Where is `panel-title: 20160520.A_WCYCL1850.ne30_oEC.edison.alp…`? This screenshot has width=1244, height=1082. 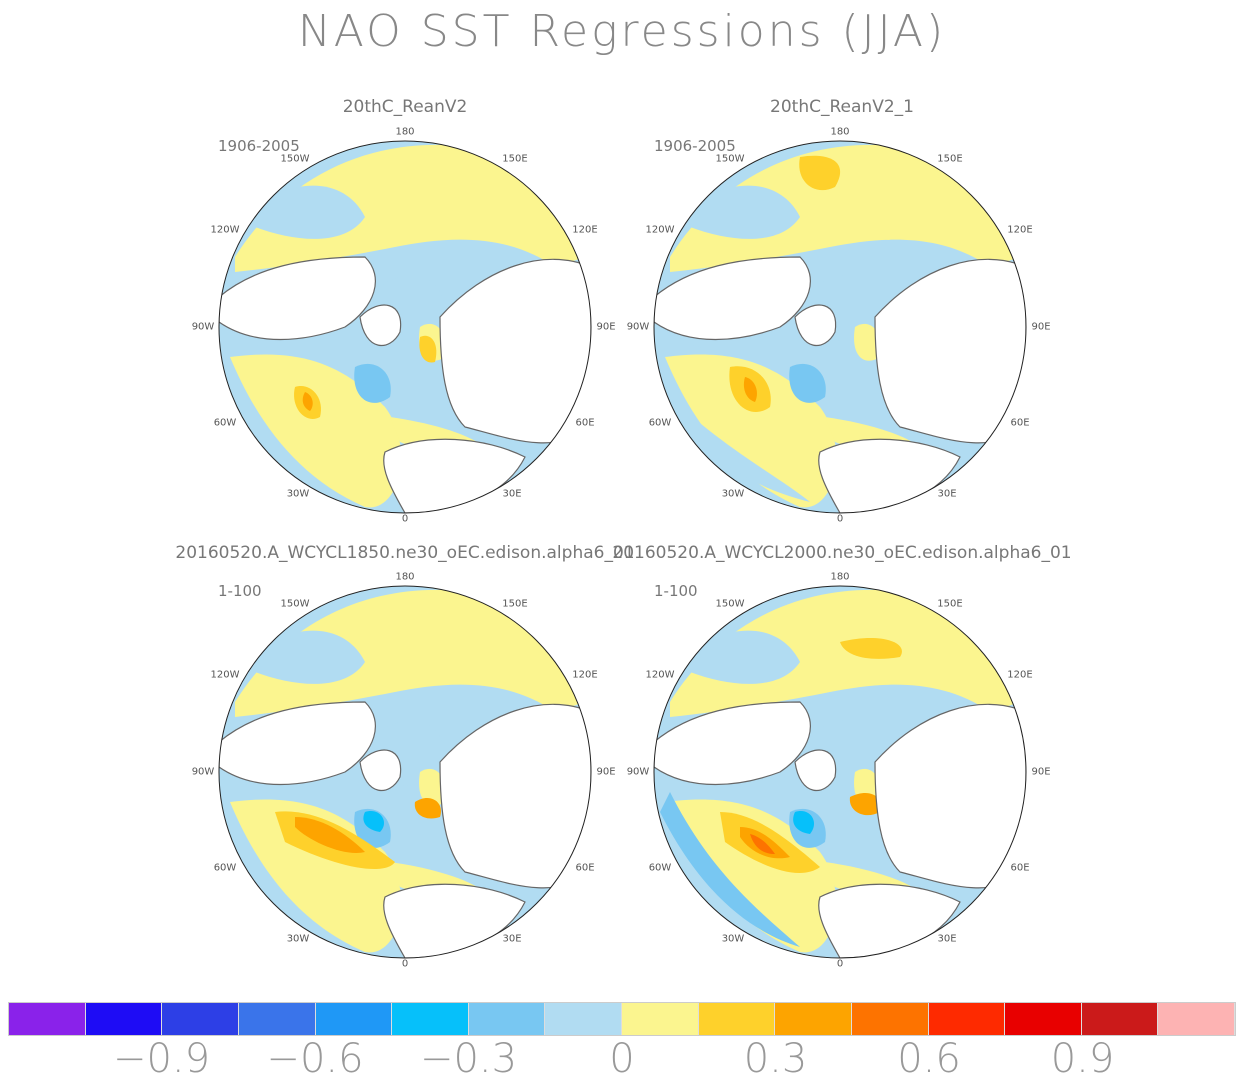 panel-title: 20160520.A_WCYCL1850.ne30_oEC.edison.alp… is located at coordinates (405, 553).